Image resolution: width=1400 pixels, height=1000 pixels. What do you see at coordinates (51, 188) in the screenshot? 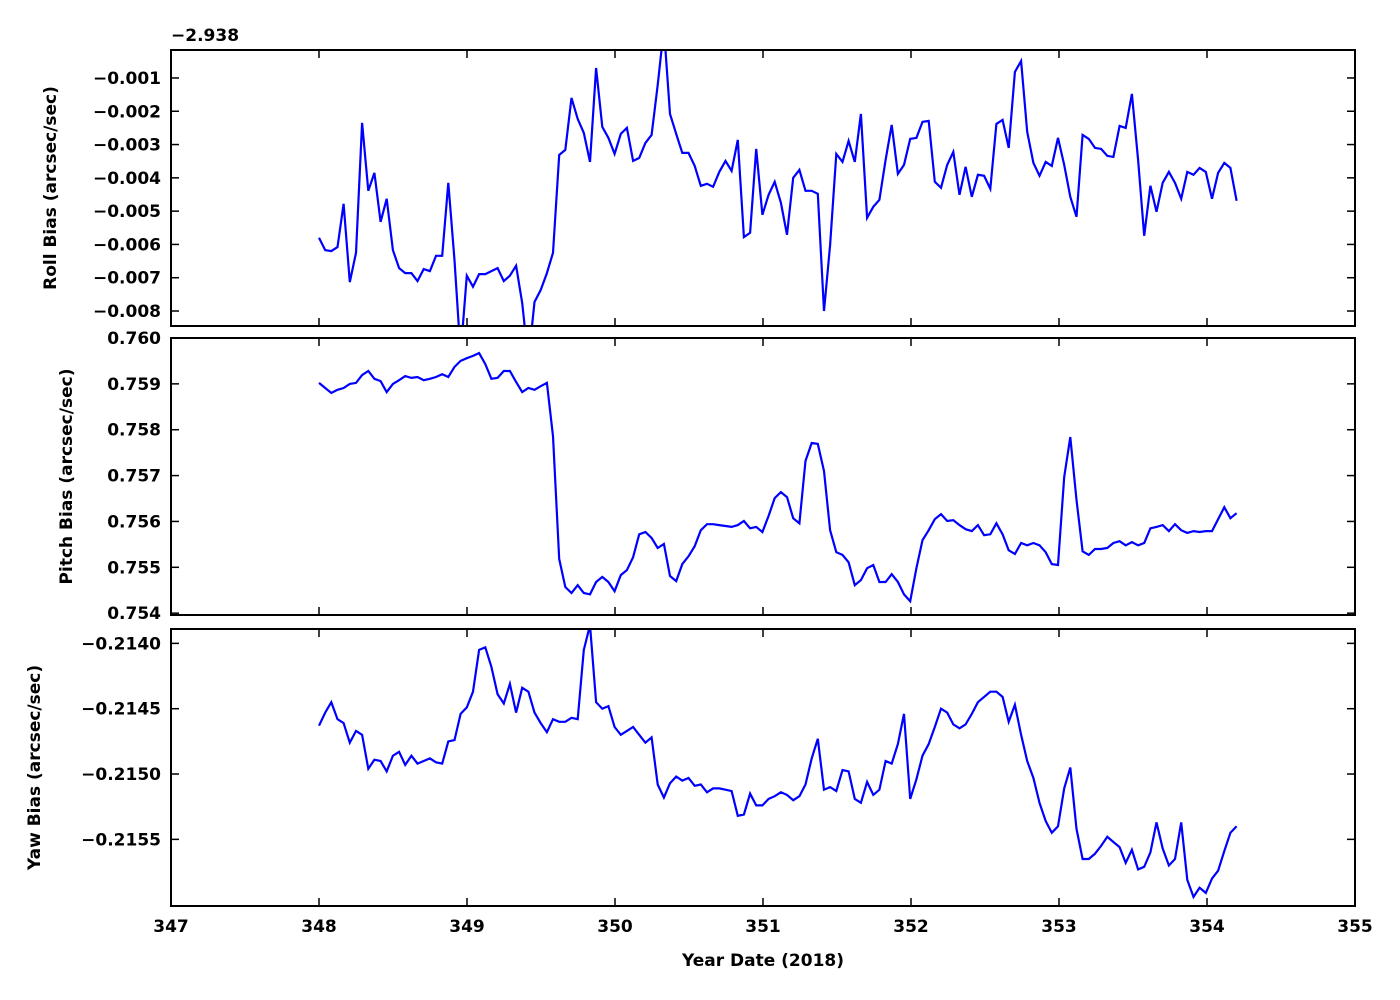
I see `roll-y-axis-label: Roll Bias (arcsec/sec)` at bounding box center [51, 188].